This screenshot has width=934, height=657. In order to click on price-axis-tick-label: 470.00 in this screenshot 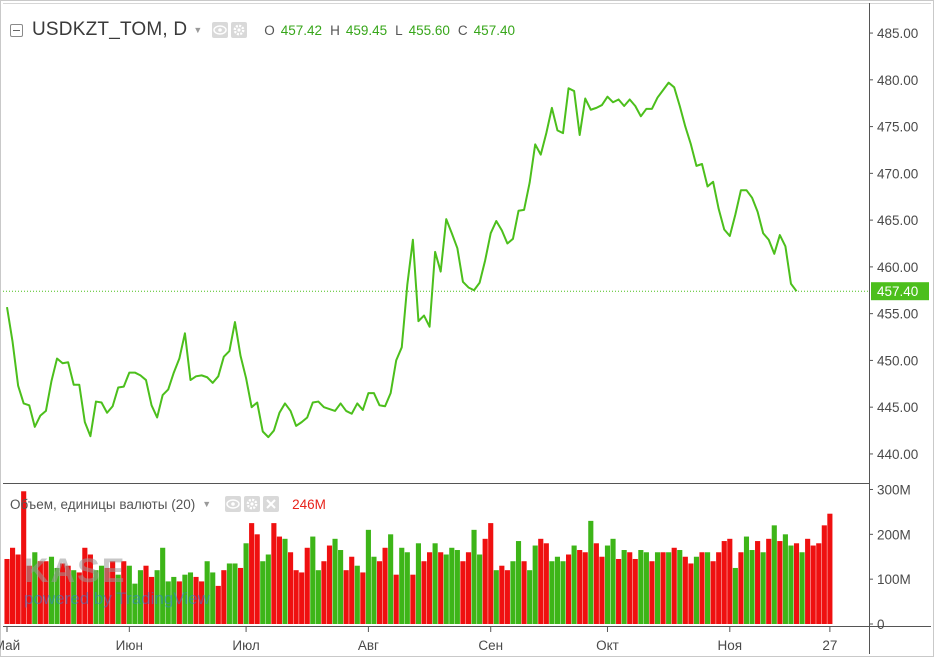, I will do `click(897, 173)`.